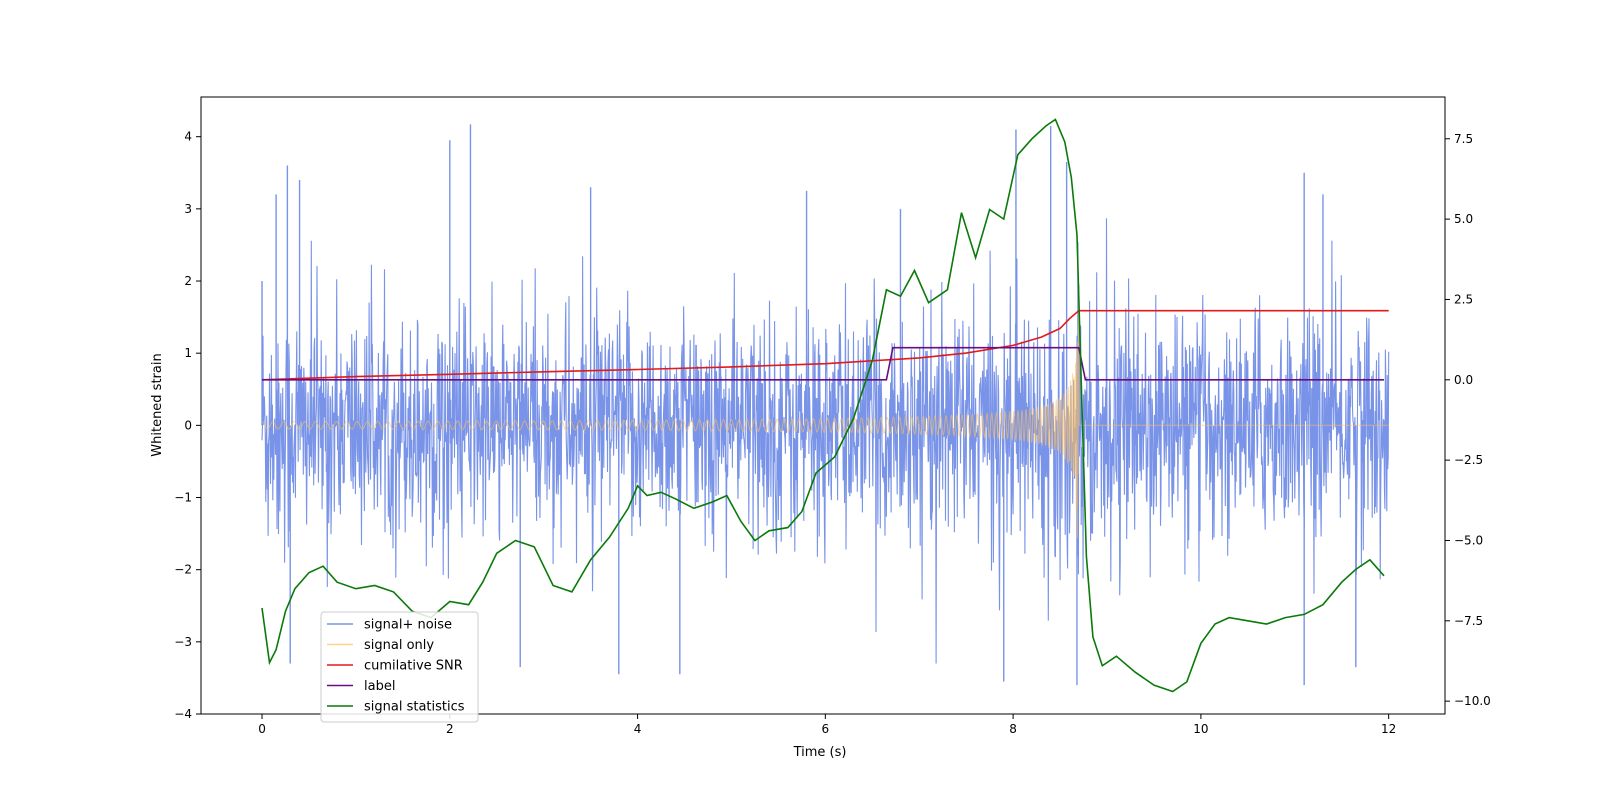 The image size is (1600, 800). I want to click on legend-box, so click(399, 667).